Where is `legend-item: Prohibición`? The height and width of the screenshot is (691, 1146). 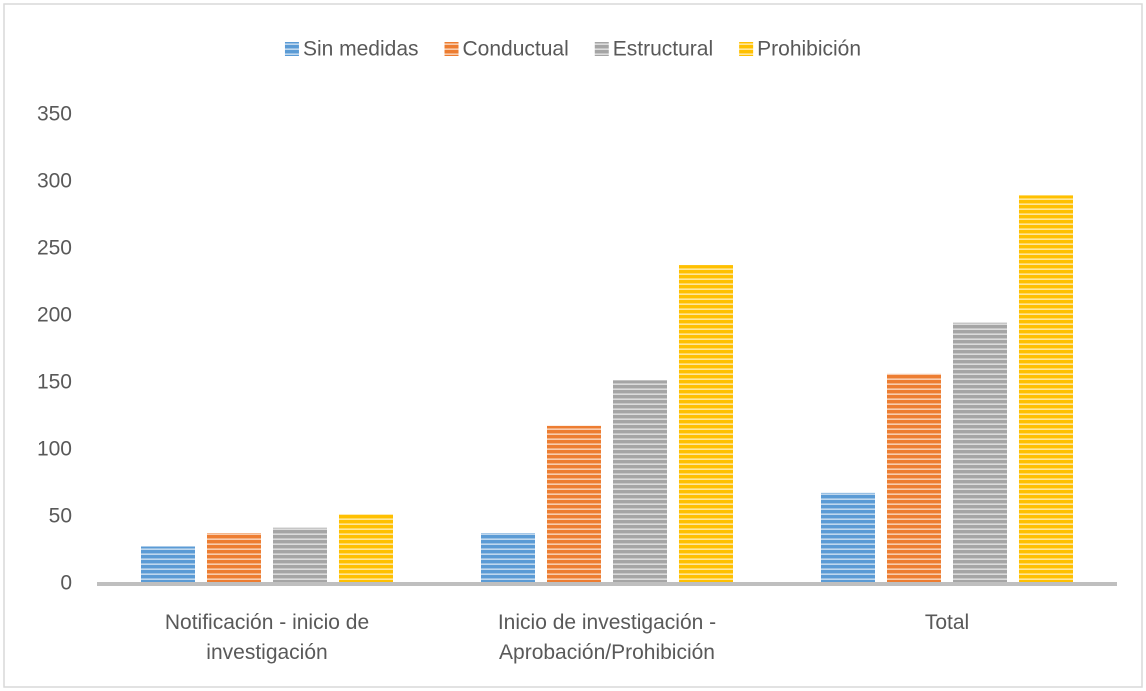 legend-item: Prohibición is located at coordinates (800, 49).